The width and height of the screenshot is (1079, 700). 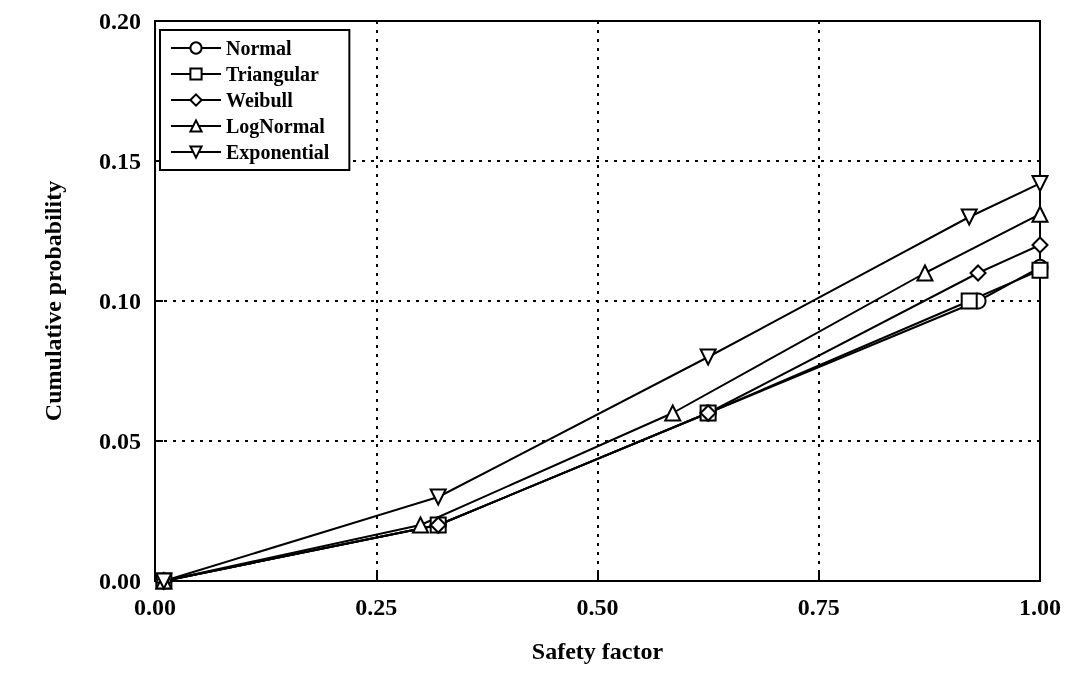 What do you see at coordinates (53, 301) in the screenshot?
I see `y-axis-title: Cumulative probability` at bounding box center [53, 301].